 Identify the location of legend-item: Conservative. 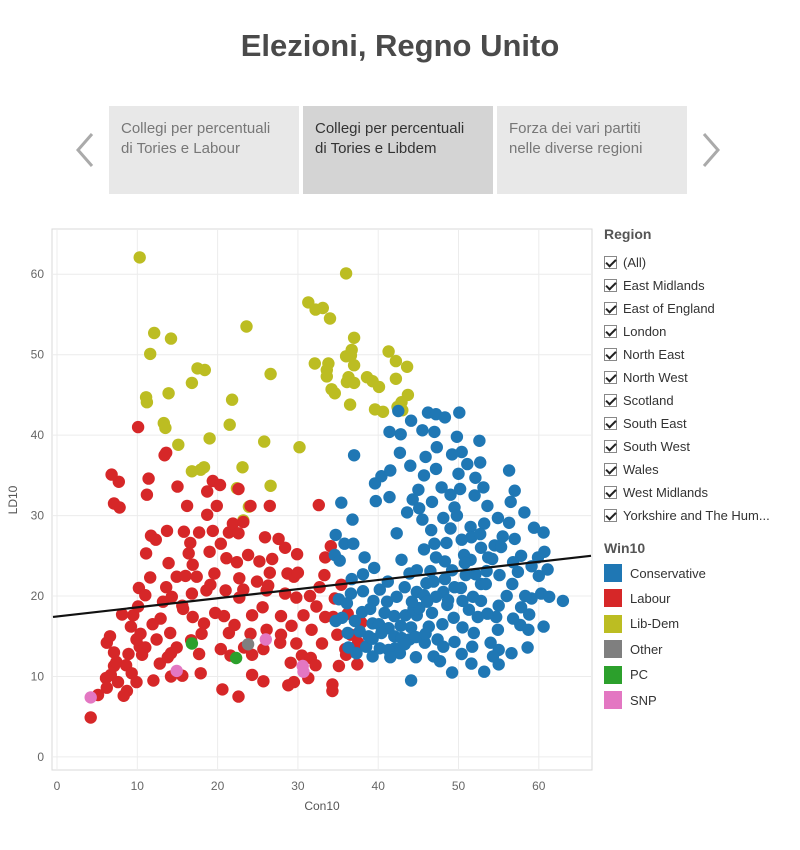
(655, 573).